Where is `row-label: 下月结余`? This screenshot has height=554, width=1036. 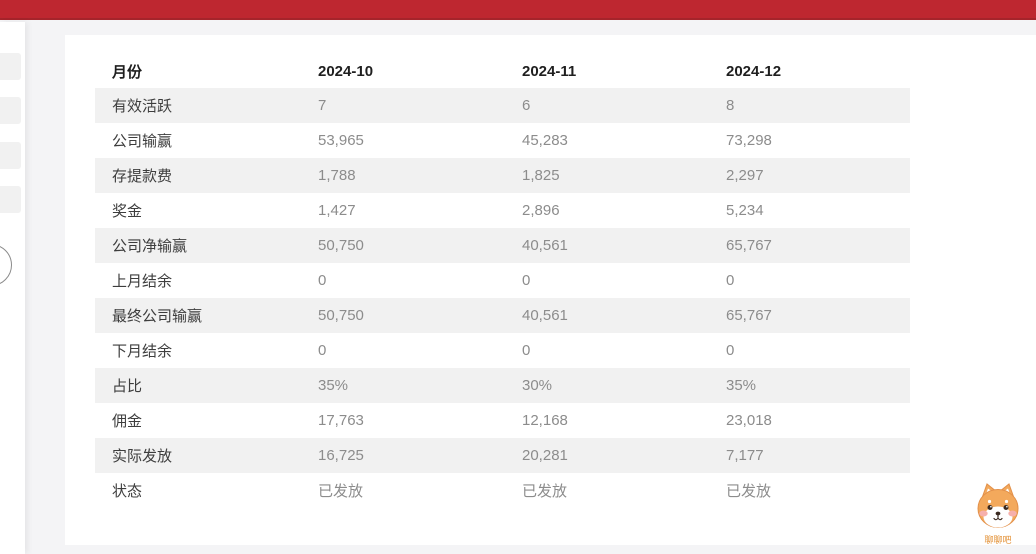
row-label: 下月结余 is located at coordinates (142, 351).